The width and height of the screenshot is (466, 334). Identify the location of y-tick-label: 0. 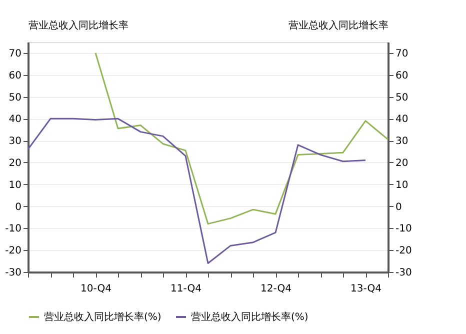
(18, 207).